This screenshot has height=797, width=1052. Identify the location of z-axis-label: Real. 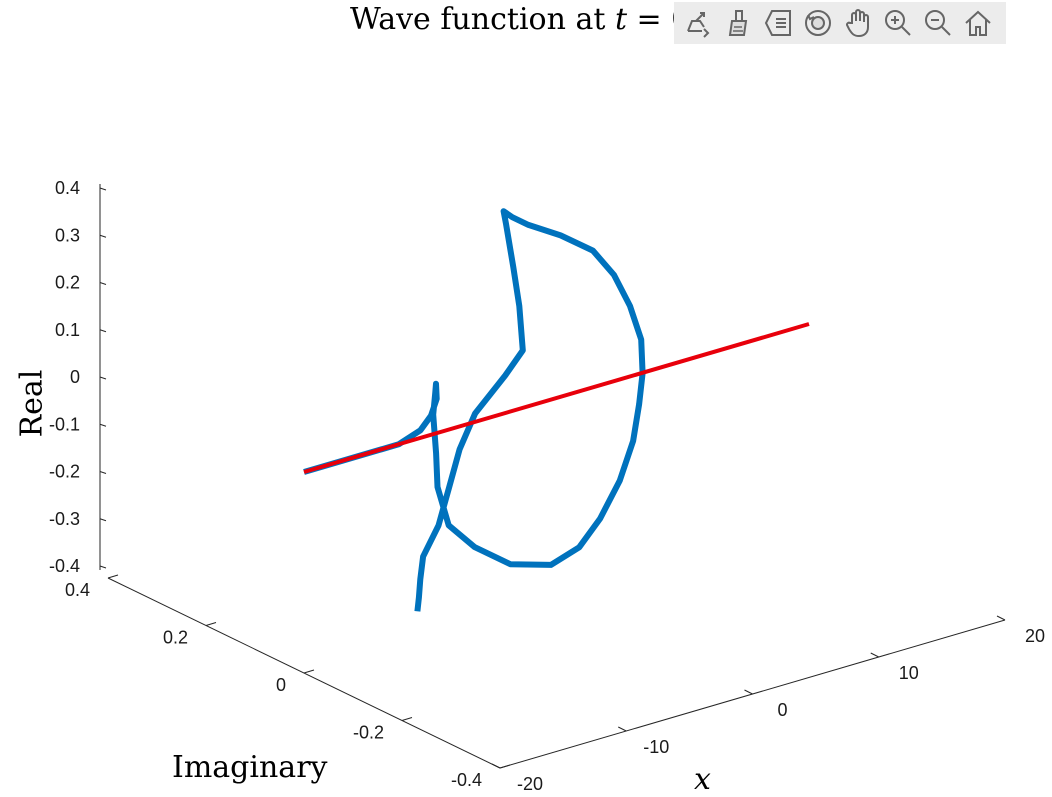
(32, 403).